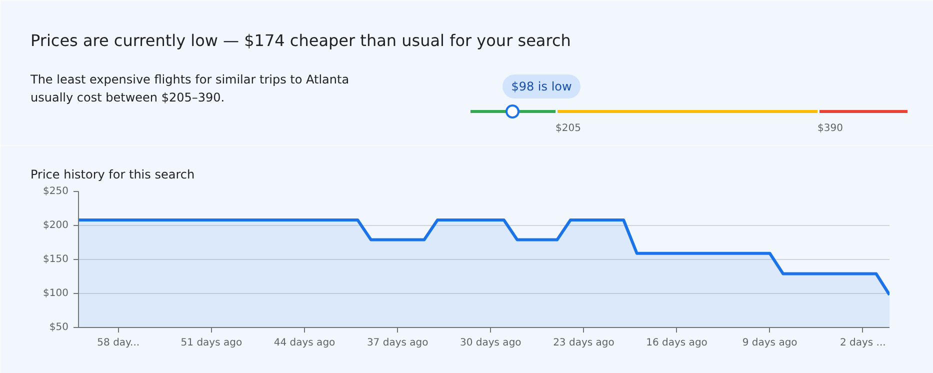 Image resolution: width=933 pixels, height=373 pixels. What do you see at coordinates (677, 343) in the screenshot?
I see `x-tick-label: 16 days ago` at bounding box center [677, 343].